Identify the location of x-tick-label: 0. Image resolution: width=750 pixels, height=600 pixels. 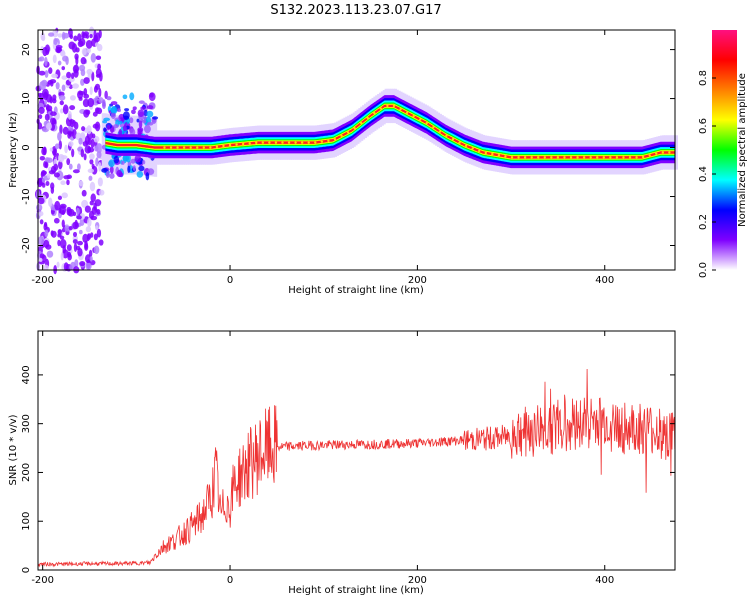
(230, 280).